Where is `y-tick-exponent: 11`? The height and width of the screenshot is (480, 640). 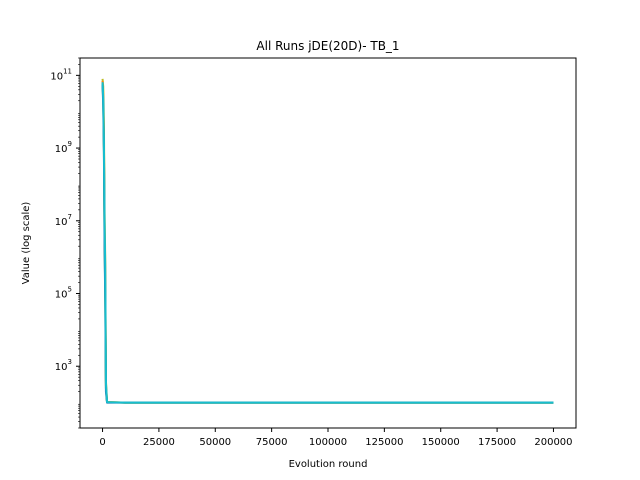 y-tick-exponent: 11 is located at coordinates (67, 71).